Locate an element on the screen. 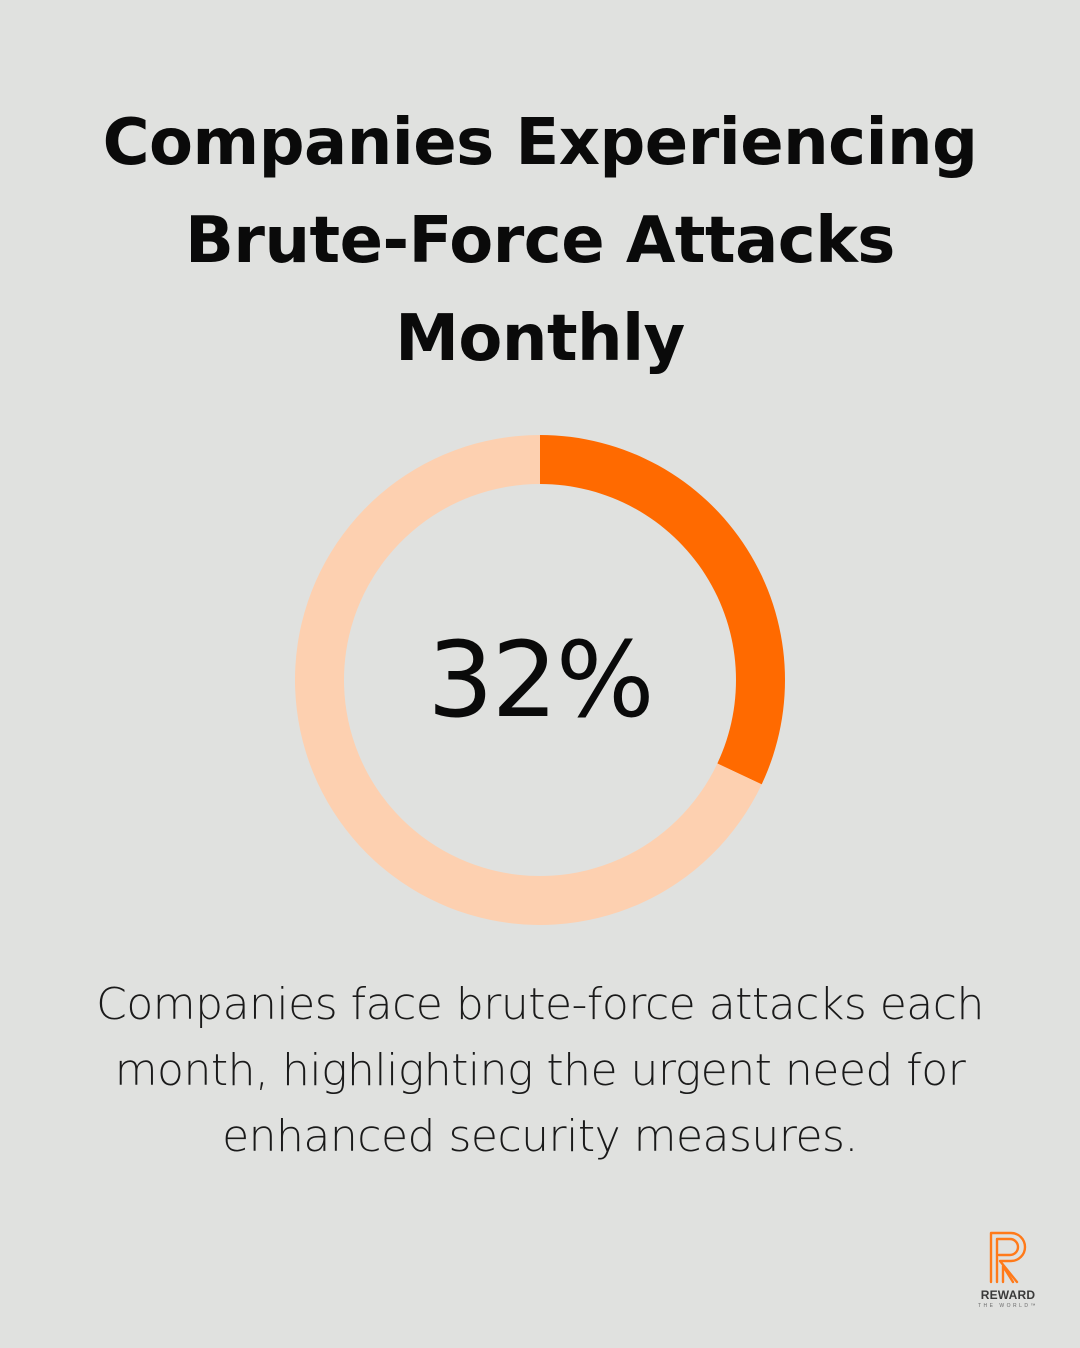 The image size is (1080, 1348). donut-slice-highlight is located at coordinates (662, 610).